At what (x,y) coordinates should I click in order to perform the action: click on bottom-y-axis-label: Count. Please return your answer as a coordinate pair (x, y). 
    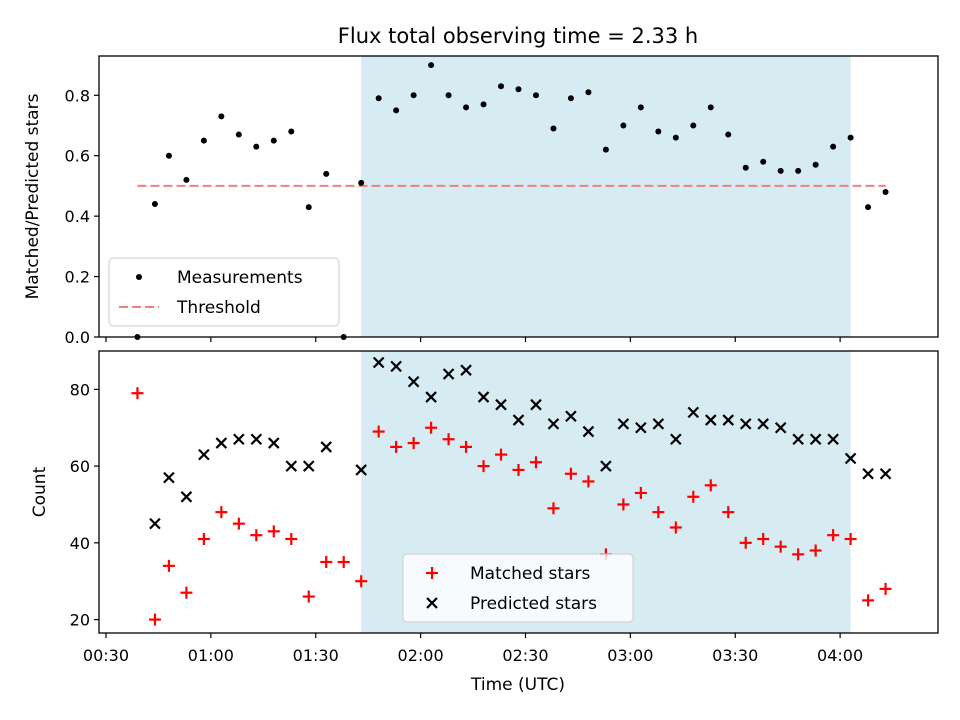
    Looking at the image, I should click on (40, 491).